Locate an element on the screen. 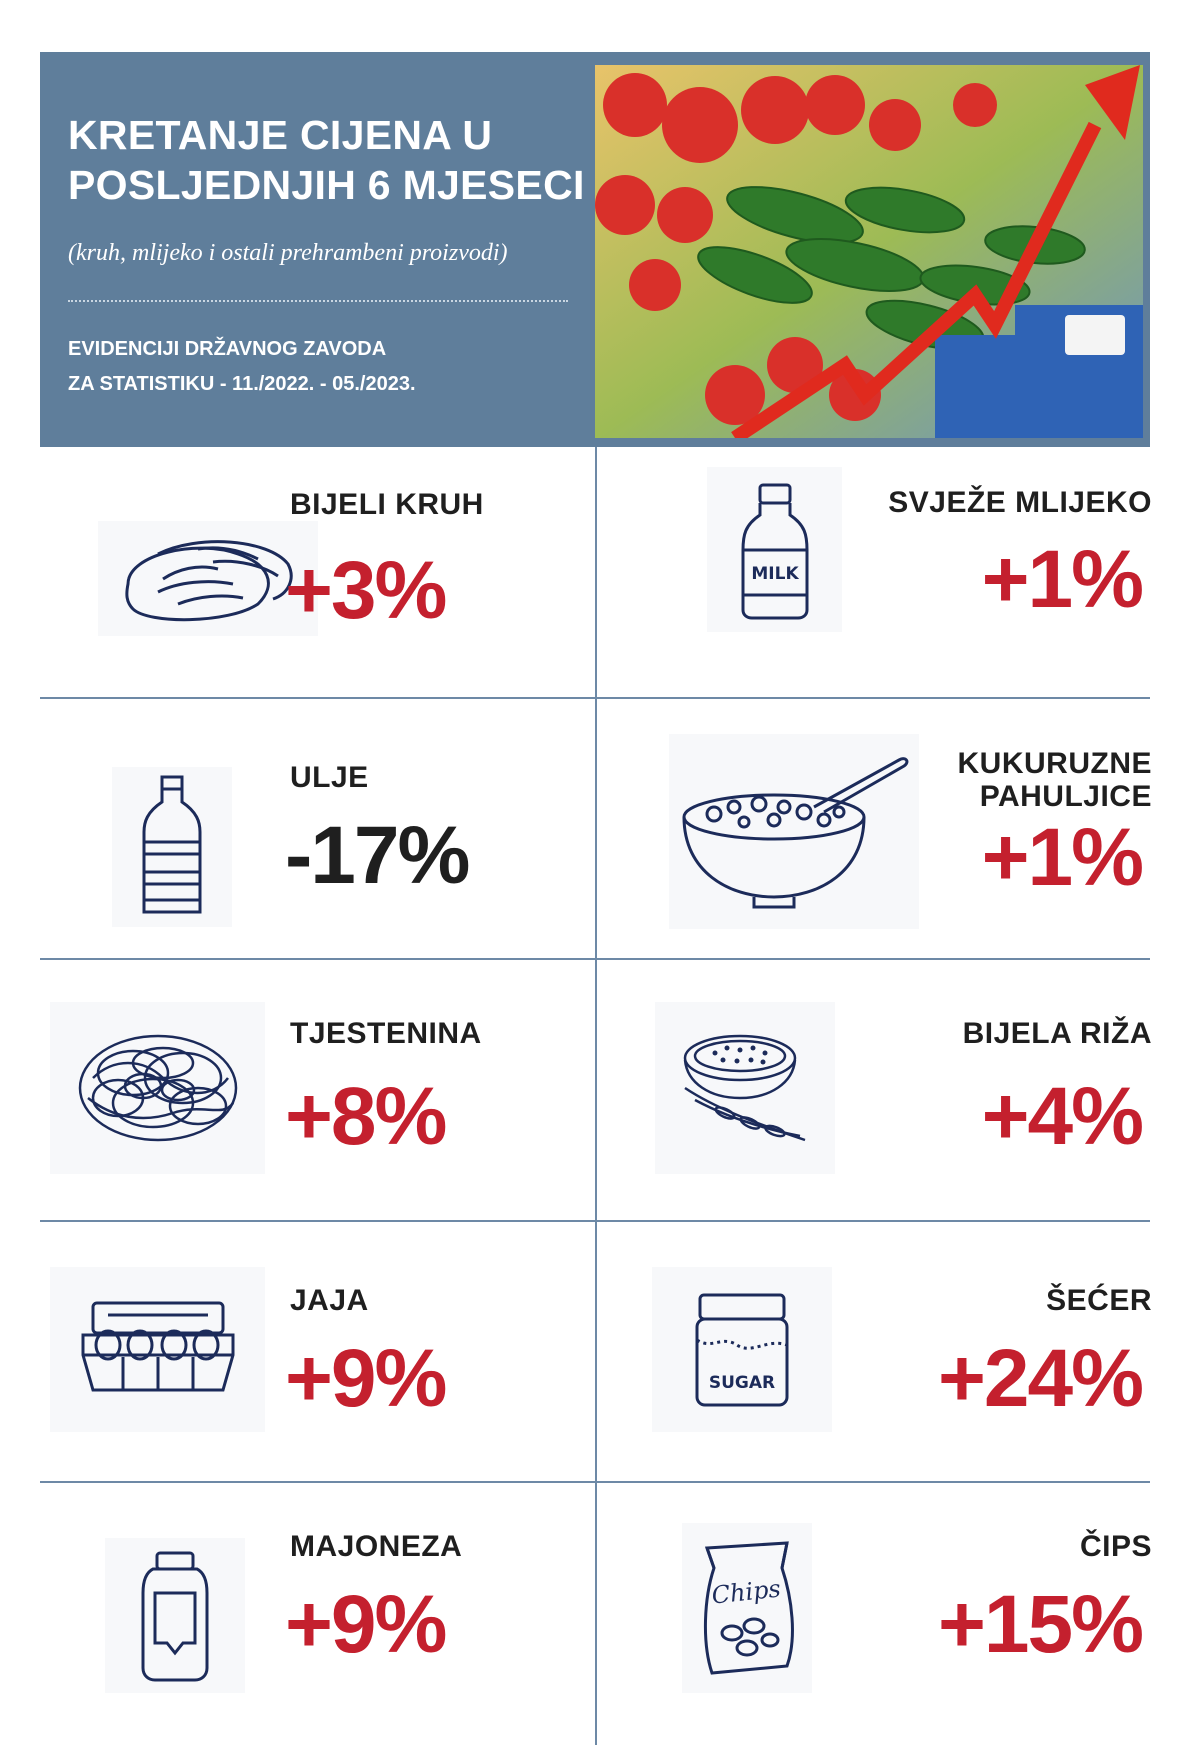 The width and height of the screenshot is (1200, 1745). sugar-label-text: SUGAR is located at coordinates (742, 1383).